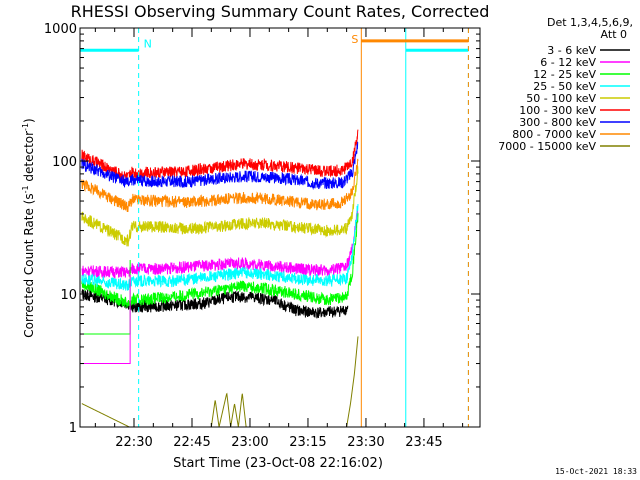 The image size is (640, 480). Describe the element at coordinates (564, 86) in the screenshot. I see `legend-label: 25 - 50 keV` at that location.